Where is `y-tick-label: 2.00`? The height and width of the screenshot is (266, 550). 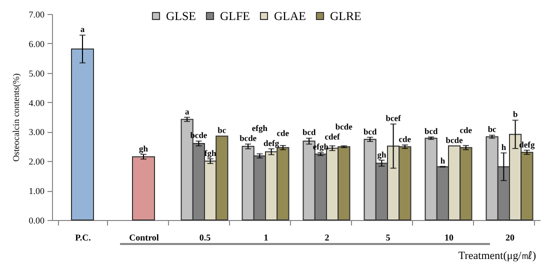 y-tick-label: 2.00 is located at coordinates (36, 161).